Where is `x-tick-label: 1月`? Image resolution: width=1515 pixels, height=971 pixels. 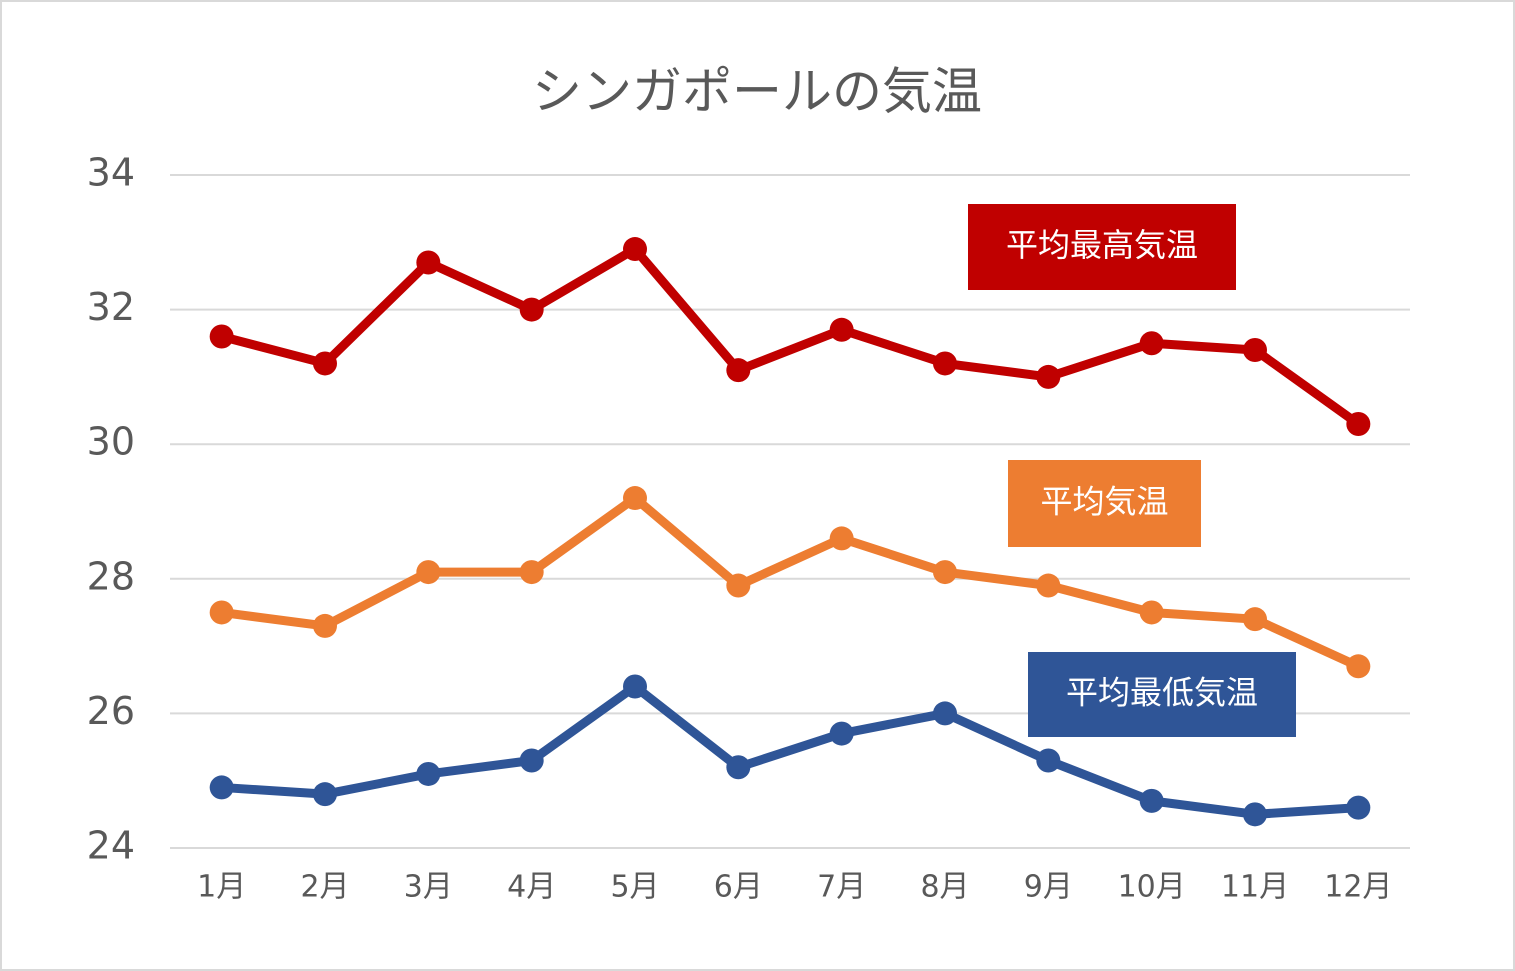
x-tick-label: 1月 is located at coordinates (221, 887).